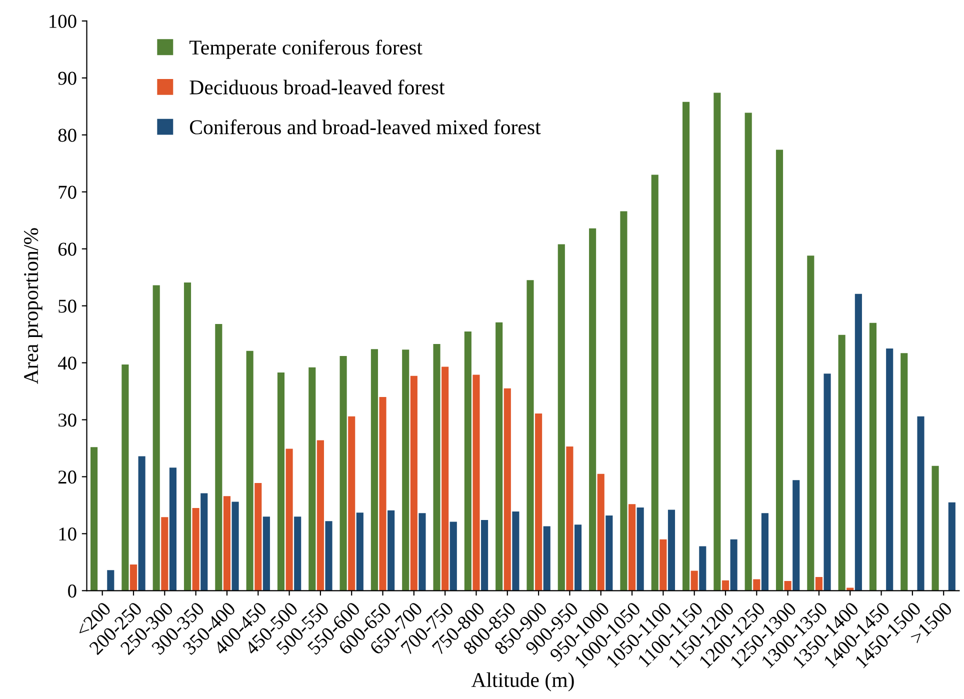 The image size is (964, 699). Describe the element at coordinates (67, 306) in the screenshot. I see `y-tick-label: 50` at that location.